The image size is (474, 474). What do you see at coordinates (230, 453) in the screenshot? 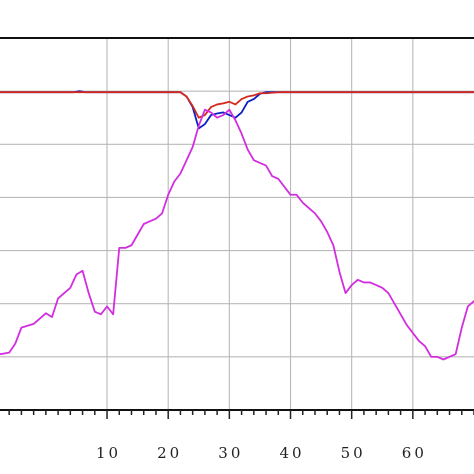
I see `x-tick-label-30: 30` at bounding box center [230, 453].